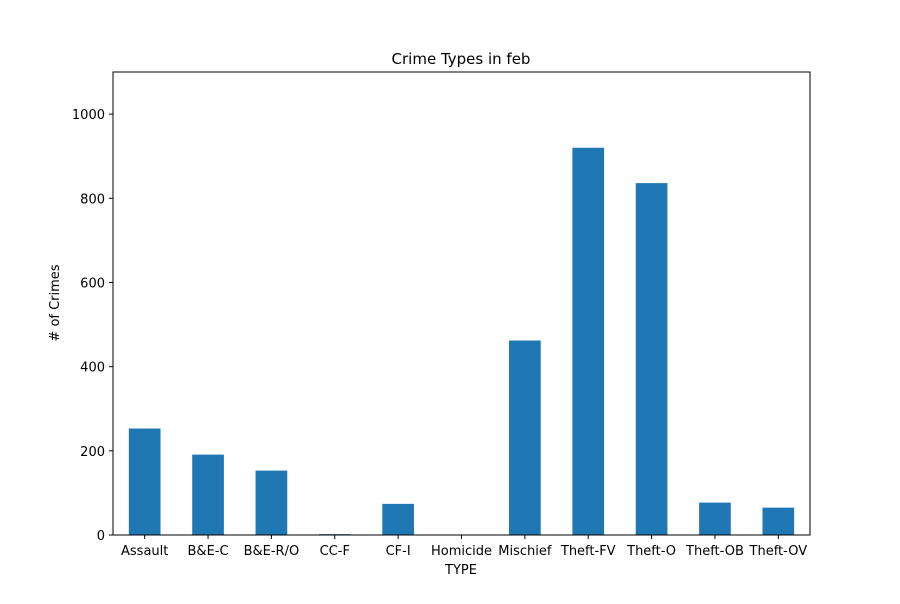 This screenshot has height=604, width=900. What do you see at coordinates (525, 551) in the screenshot?
I see `x-tick-label: Mischief` at bounding box center [525, 551].